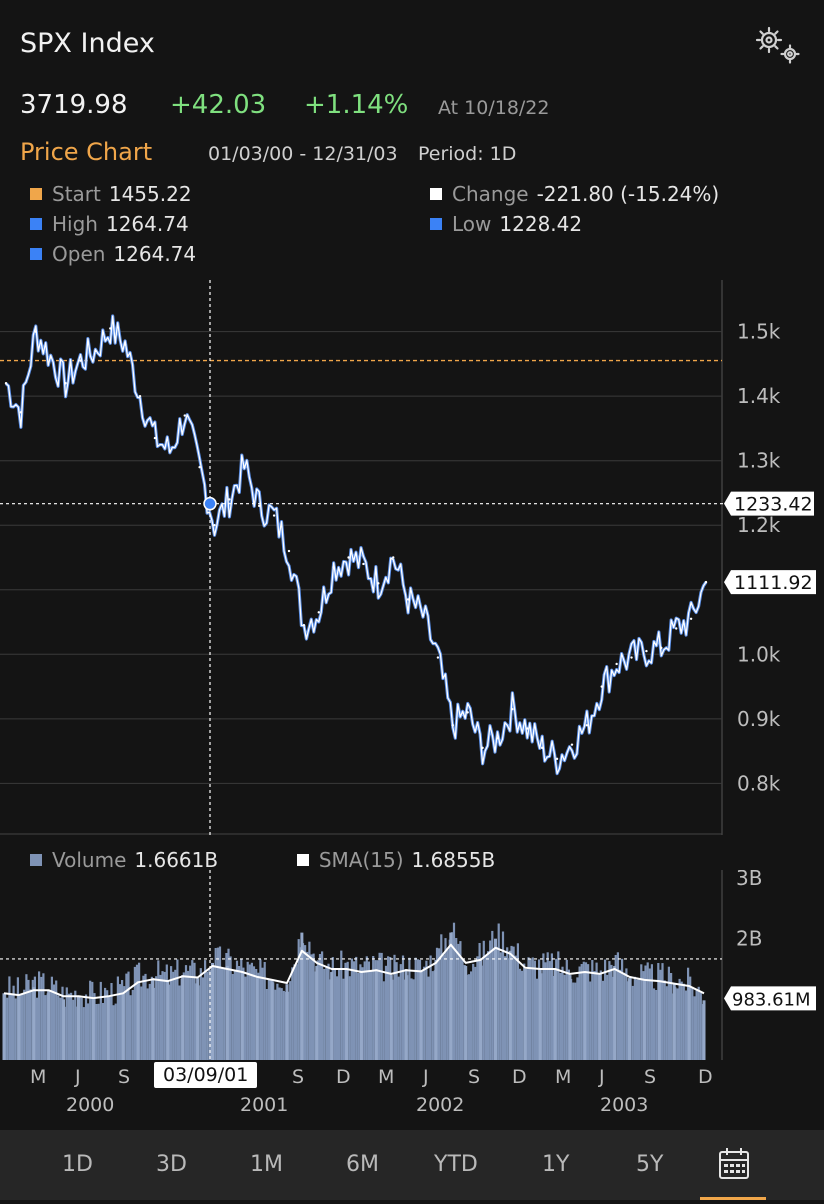 The width and height of the screenshot is (824, 1204). I want to click on volume-tick-label: 2B, so click(749, 939).